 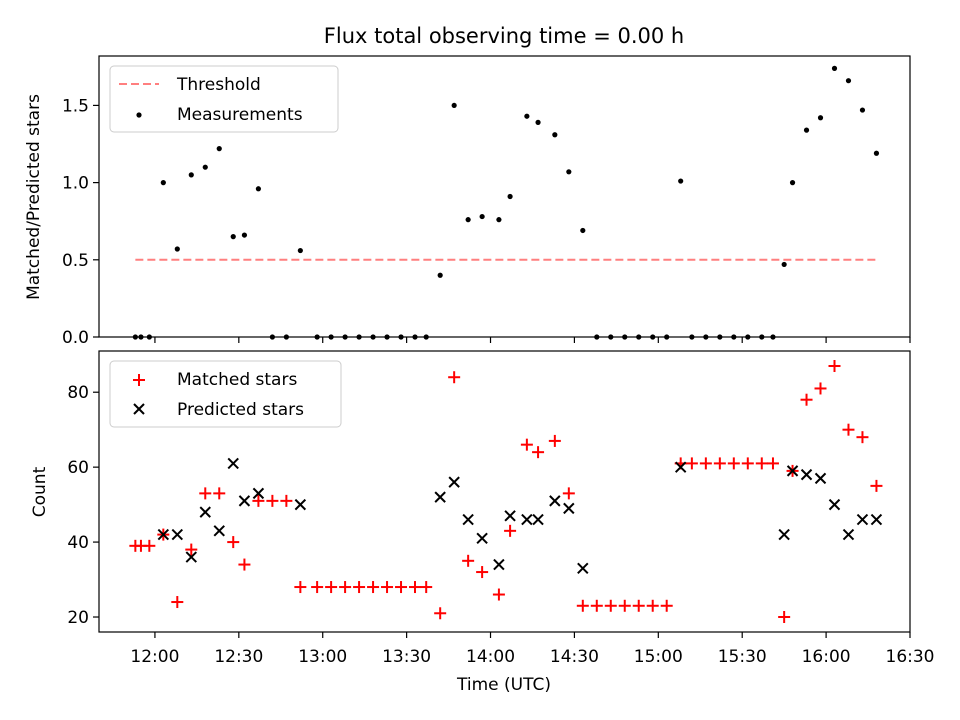 What do you see at coordinates (240, 410) in the screenshot?
I see `legend-predicted-label: Predicted stars` at bounding box center [240, 410].